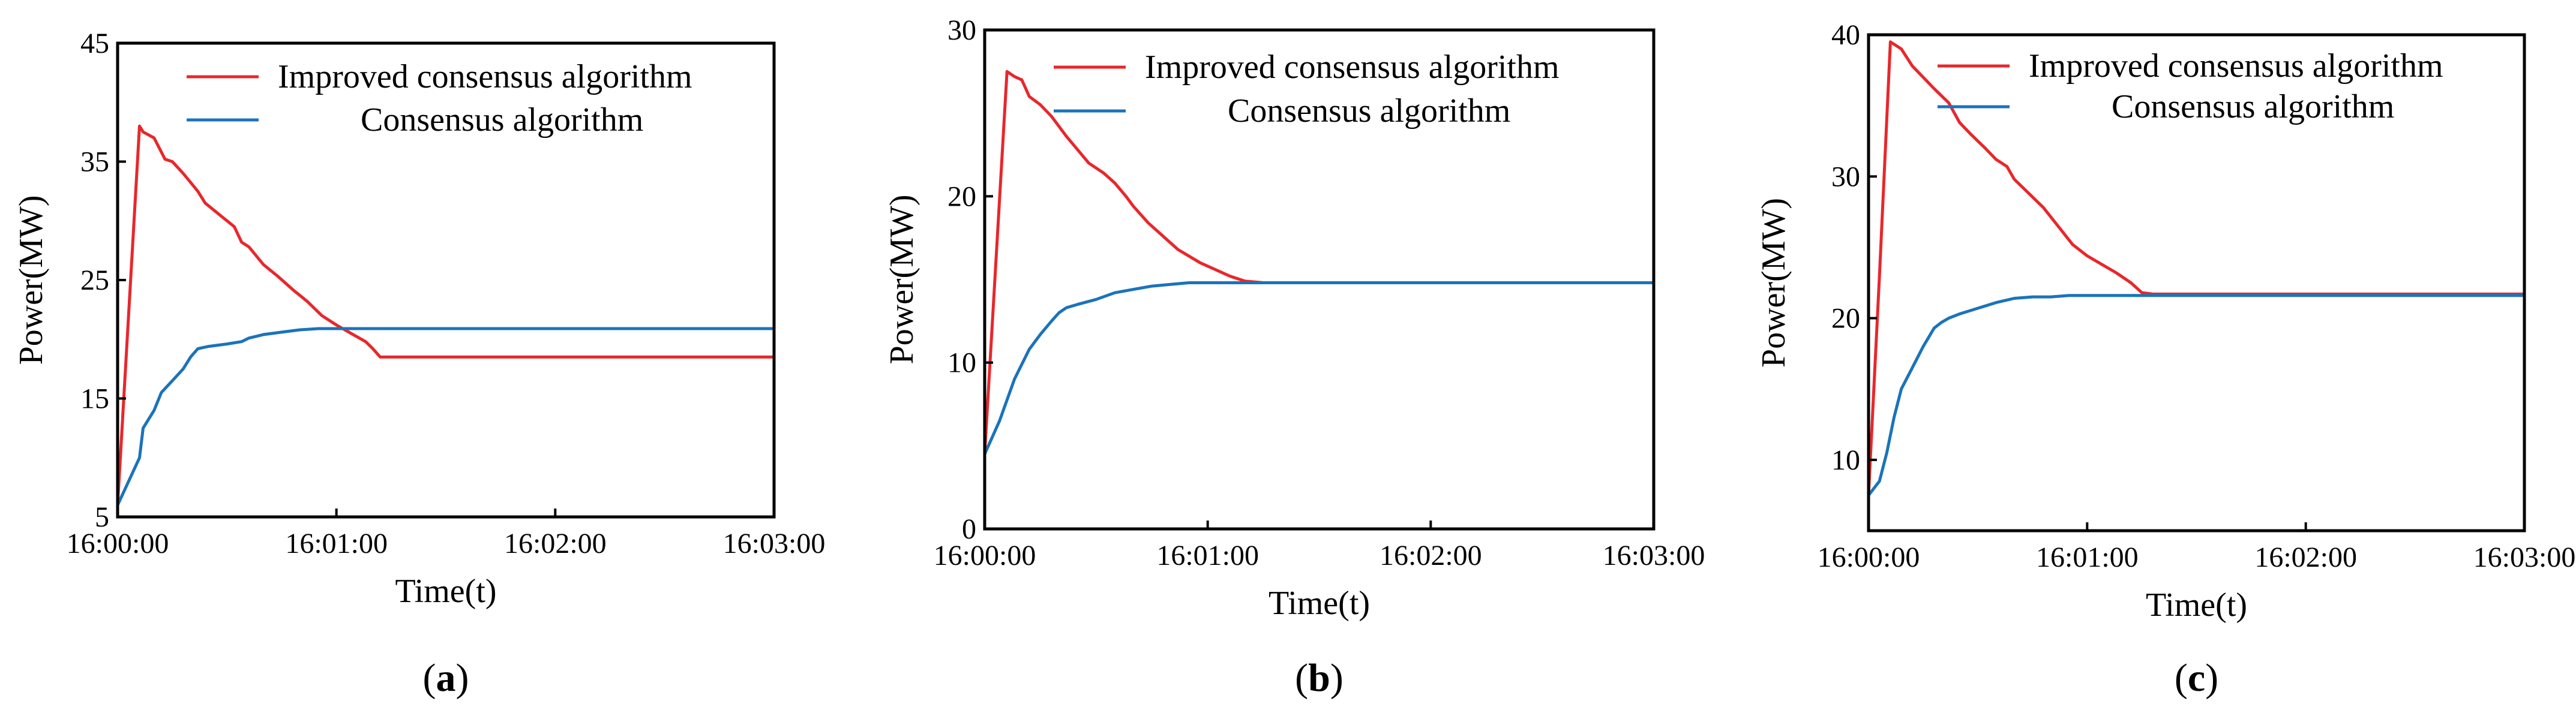  What do you see at coordinates (94, 399) in the screenshot?
I see `y-tick-label: 15` at bounding box center [94, 399].